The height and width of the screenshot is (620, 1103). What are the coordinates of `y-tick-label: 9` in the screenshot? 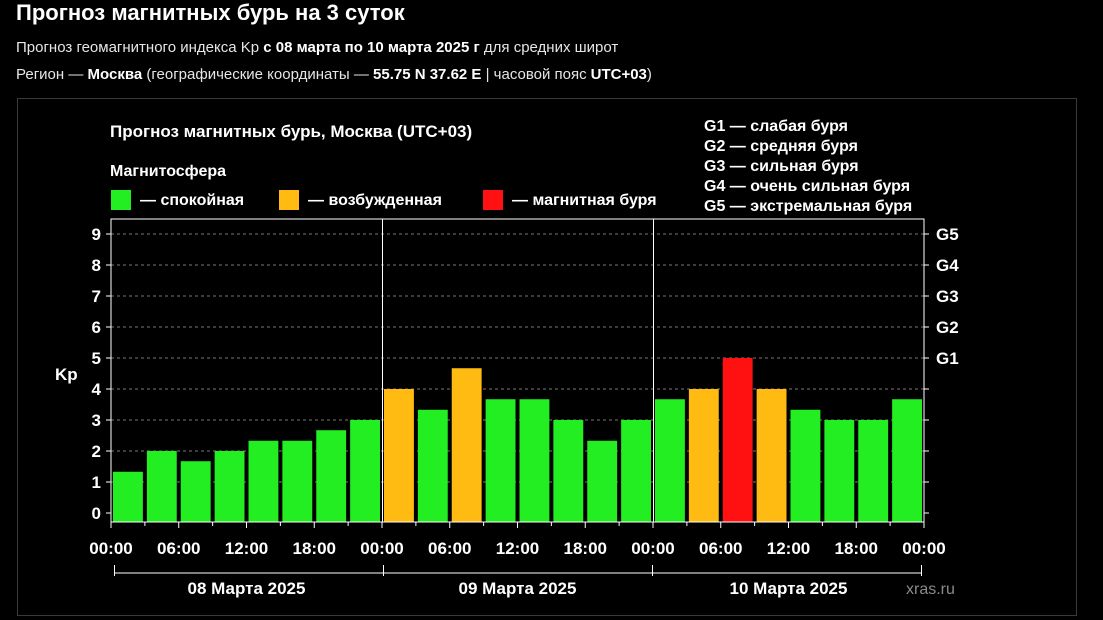 It's located at (96, 234).